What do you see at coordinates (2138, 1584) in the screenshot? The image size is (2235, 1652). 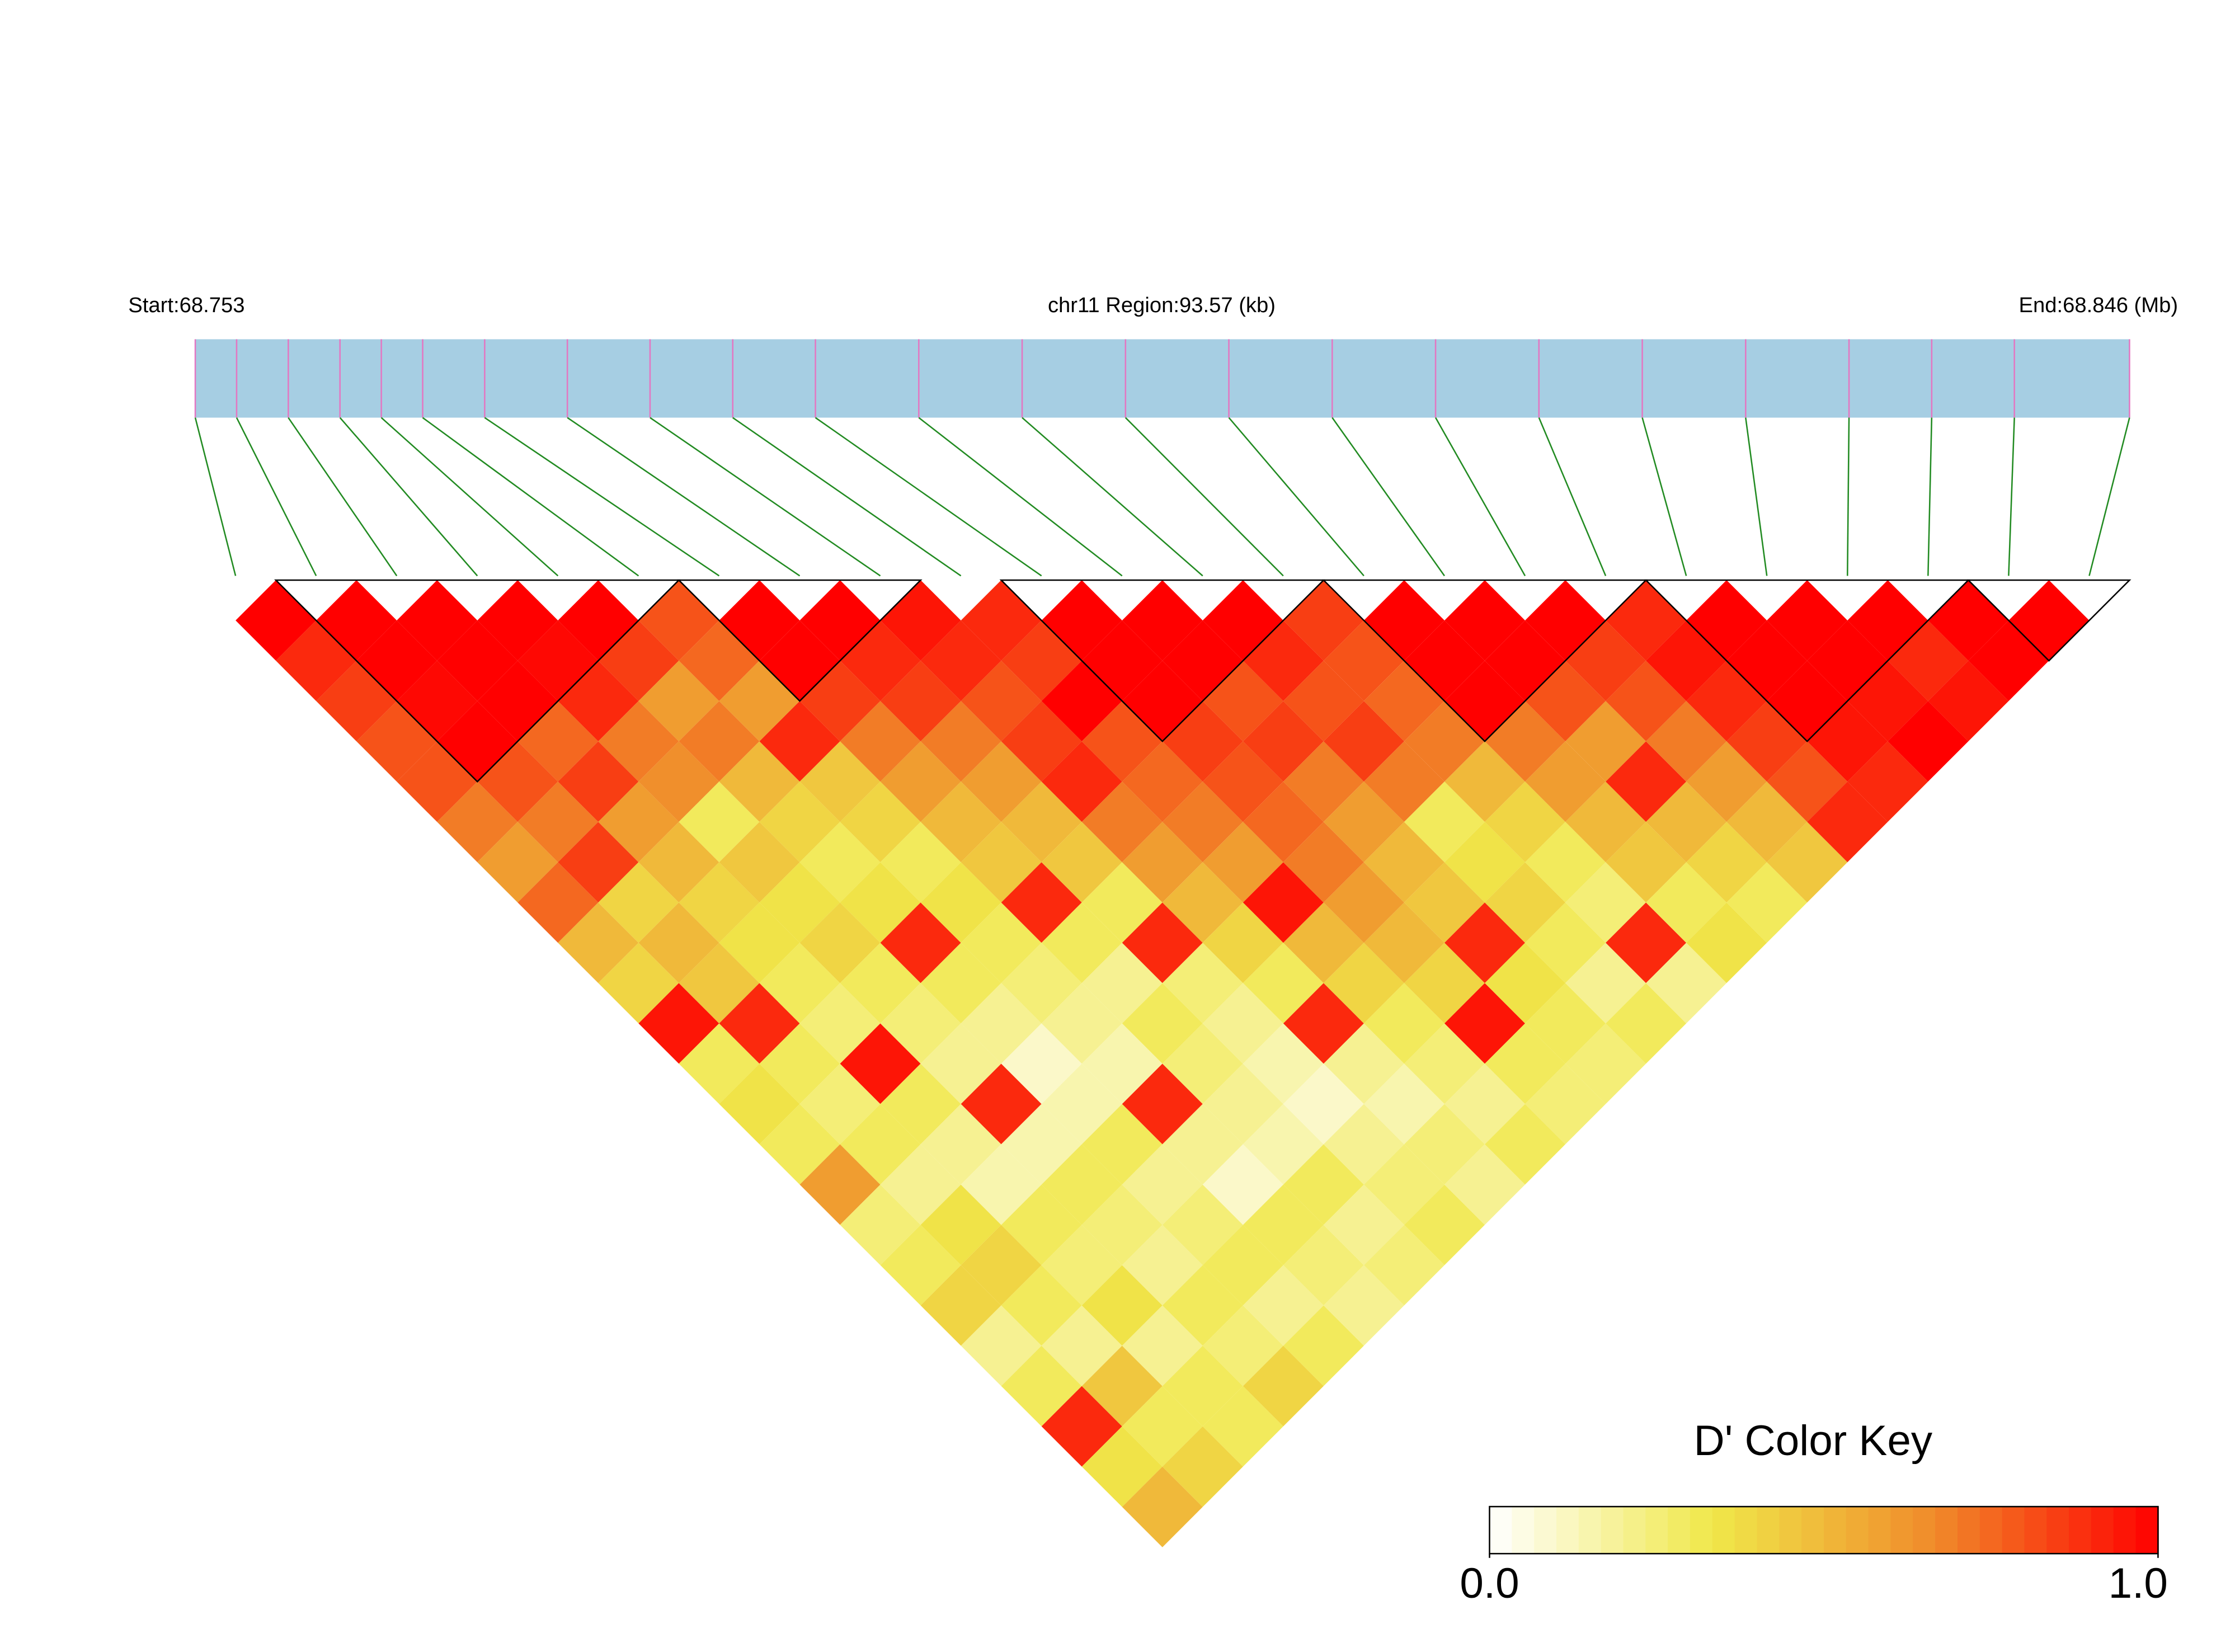 I see `key-tick-label: 1.0` at bounding box center [2138, 1584].